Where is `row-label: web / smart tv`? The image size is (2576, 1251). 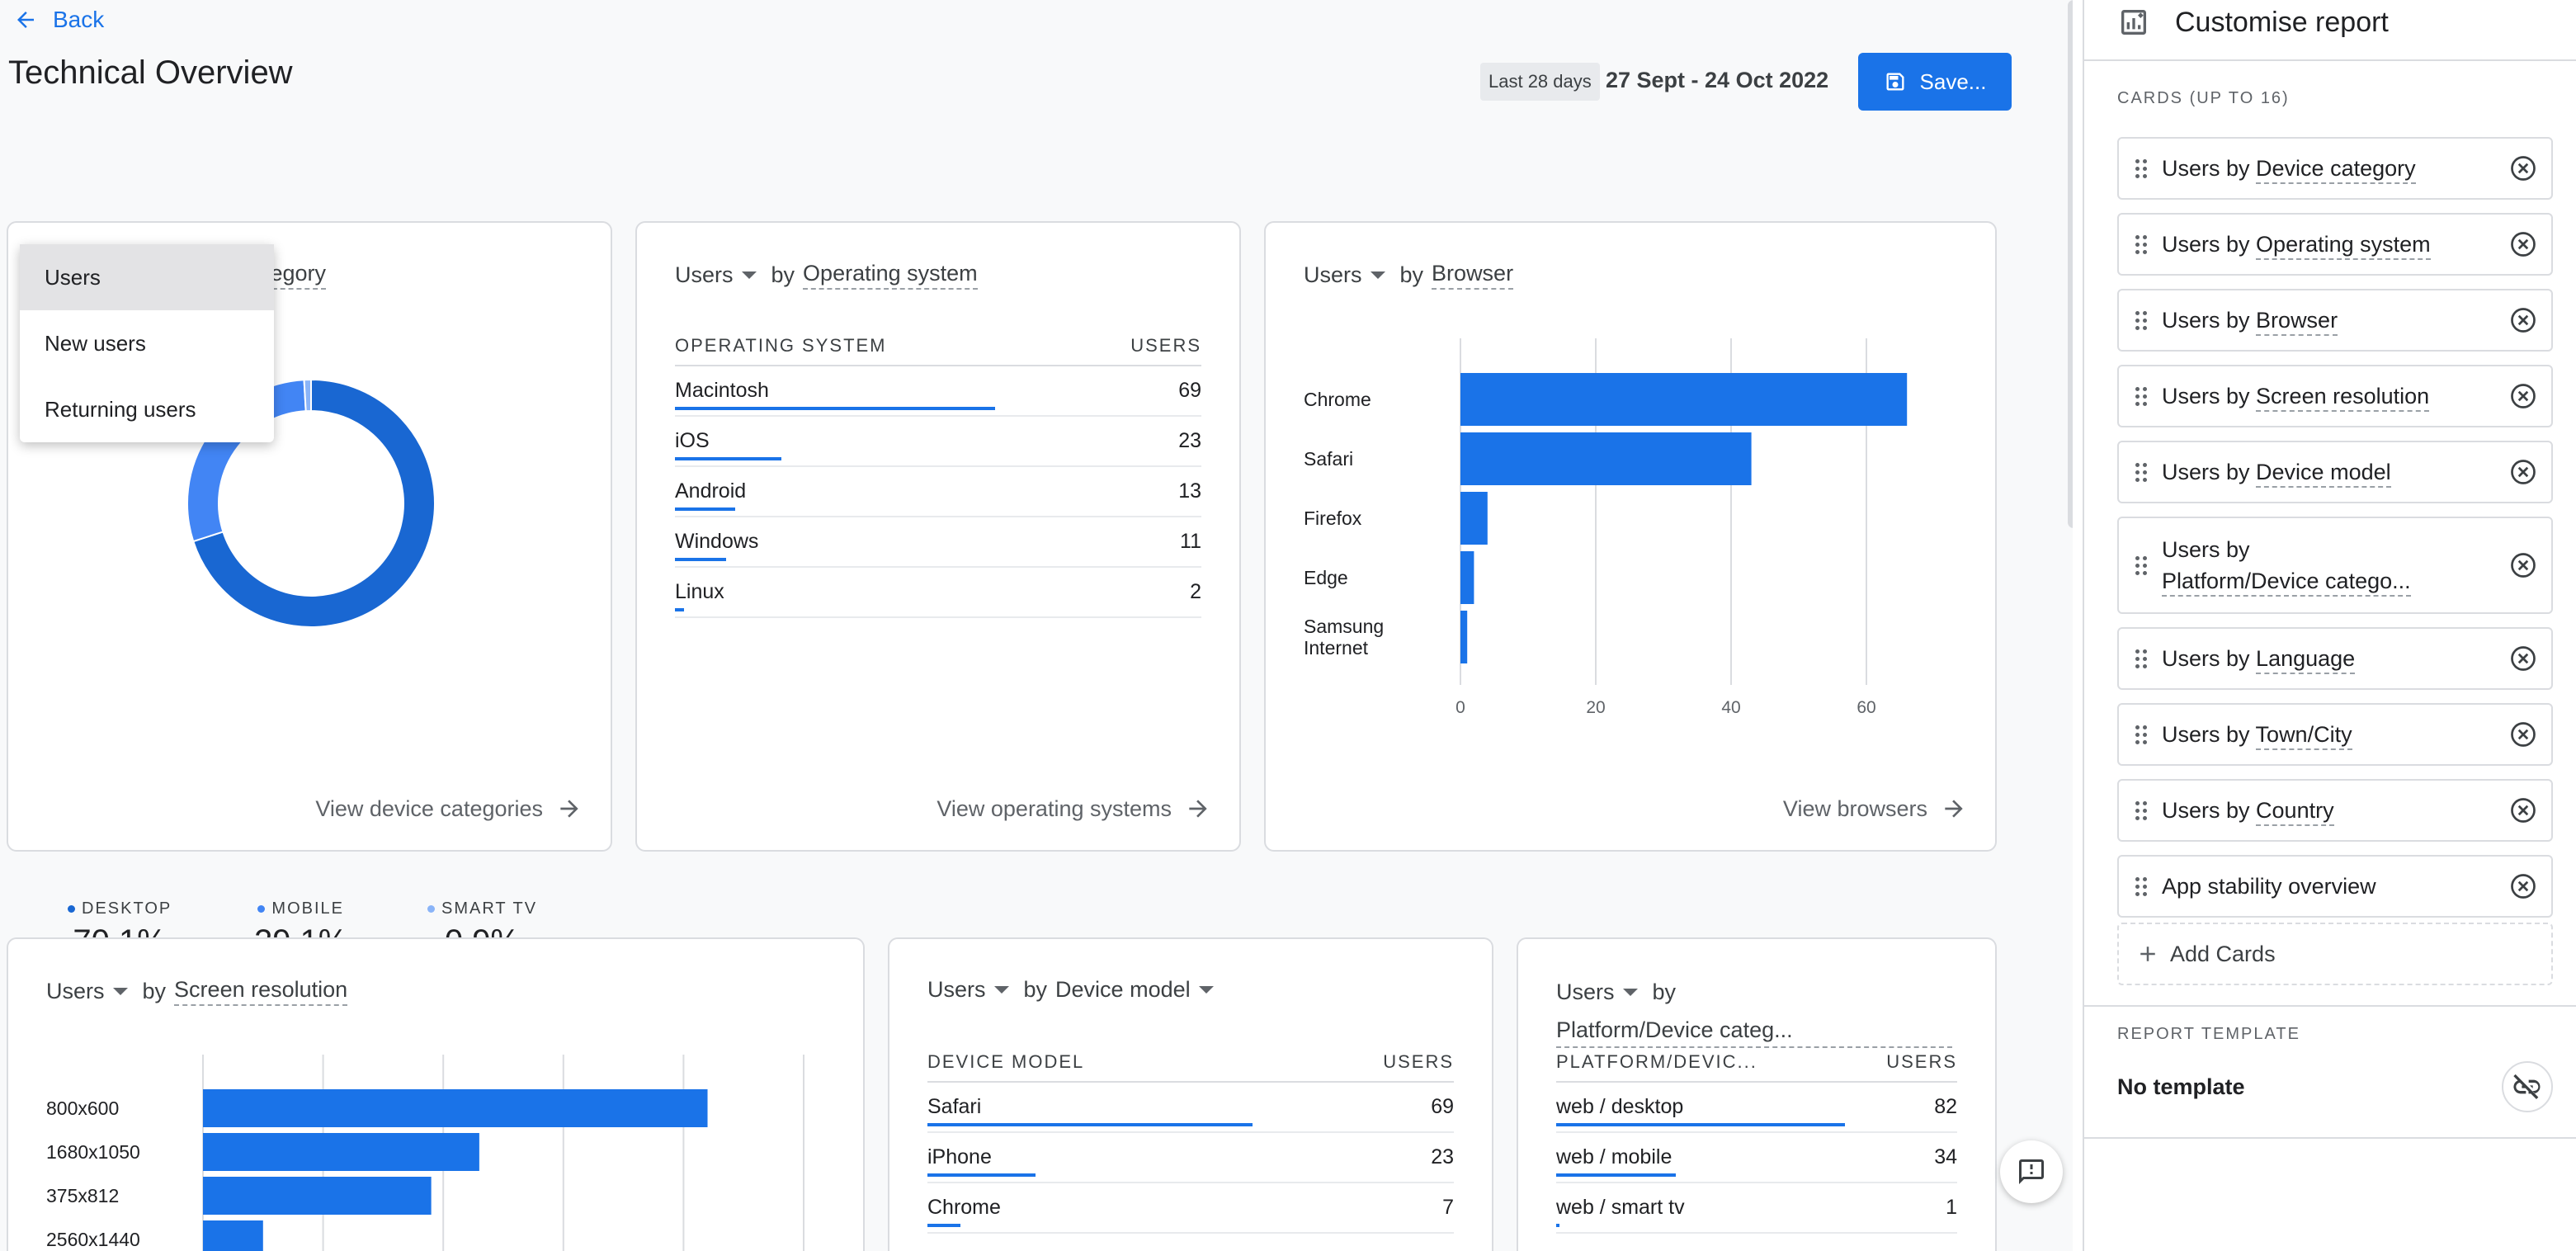 row-label: web / smart tv is located at coordinates (1620, 1208).